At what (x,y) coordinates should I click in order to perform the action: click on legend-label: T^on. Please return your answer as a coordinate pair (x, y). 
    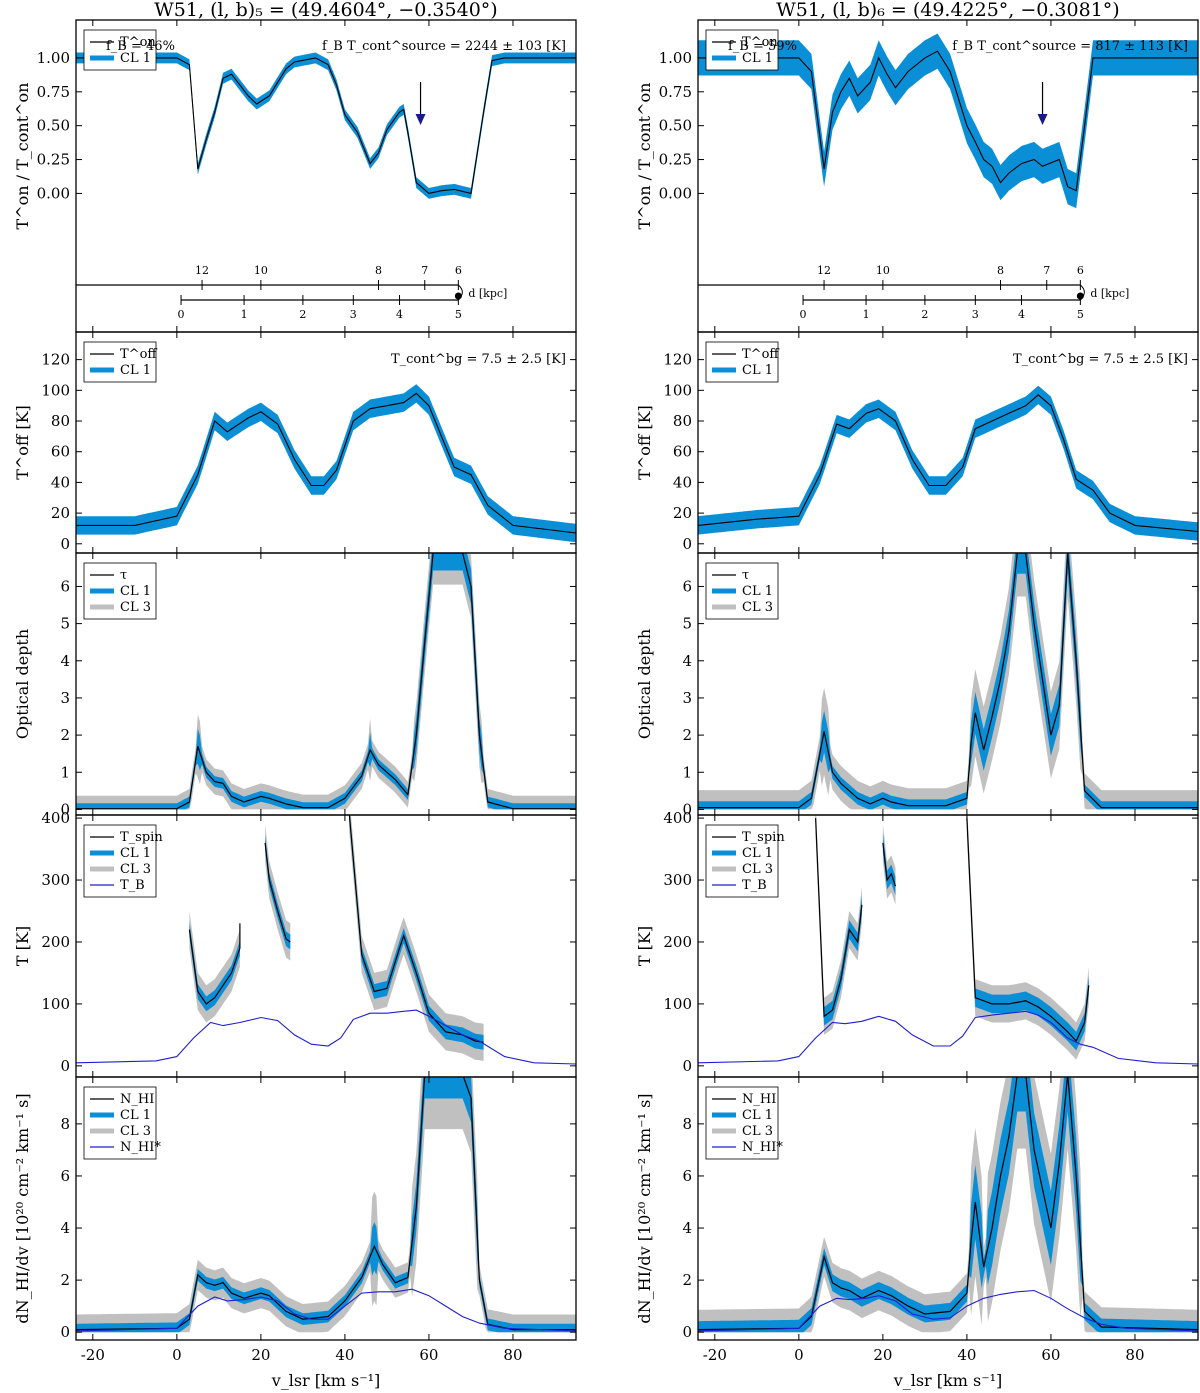
    Looking at the image, I should click on (760, 42).